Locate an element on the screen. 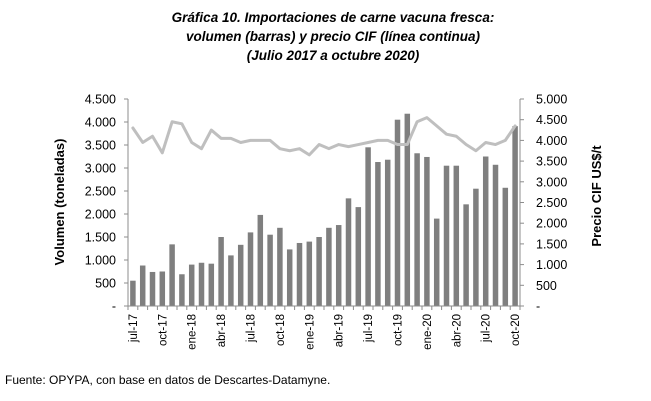 This screenshot has width=651, height=401. right-tick-label: 2.500 is located at coordinates (551, 203).